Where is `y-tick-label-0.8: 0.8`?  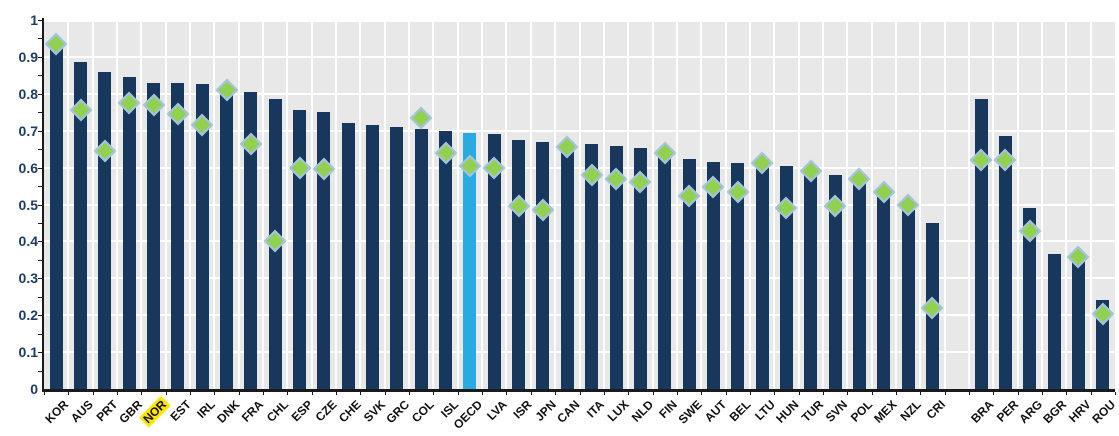 y-tick-label-0.8: 0.8 is located at coordinates (28, 93).